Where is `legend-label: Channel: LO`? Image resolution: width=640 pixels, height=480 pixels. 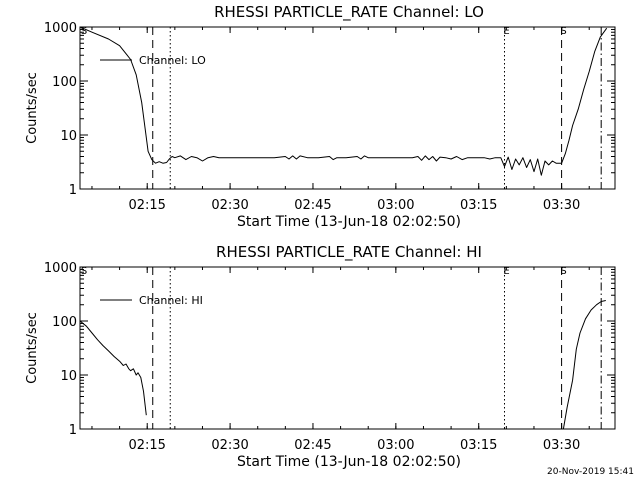 legend-label: Channel: LO is located at coordinates (172, 60).